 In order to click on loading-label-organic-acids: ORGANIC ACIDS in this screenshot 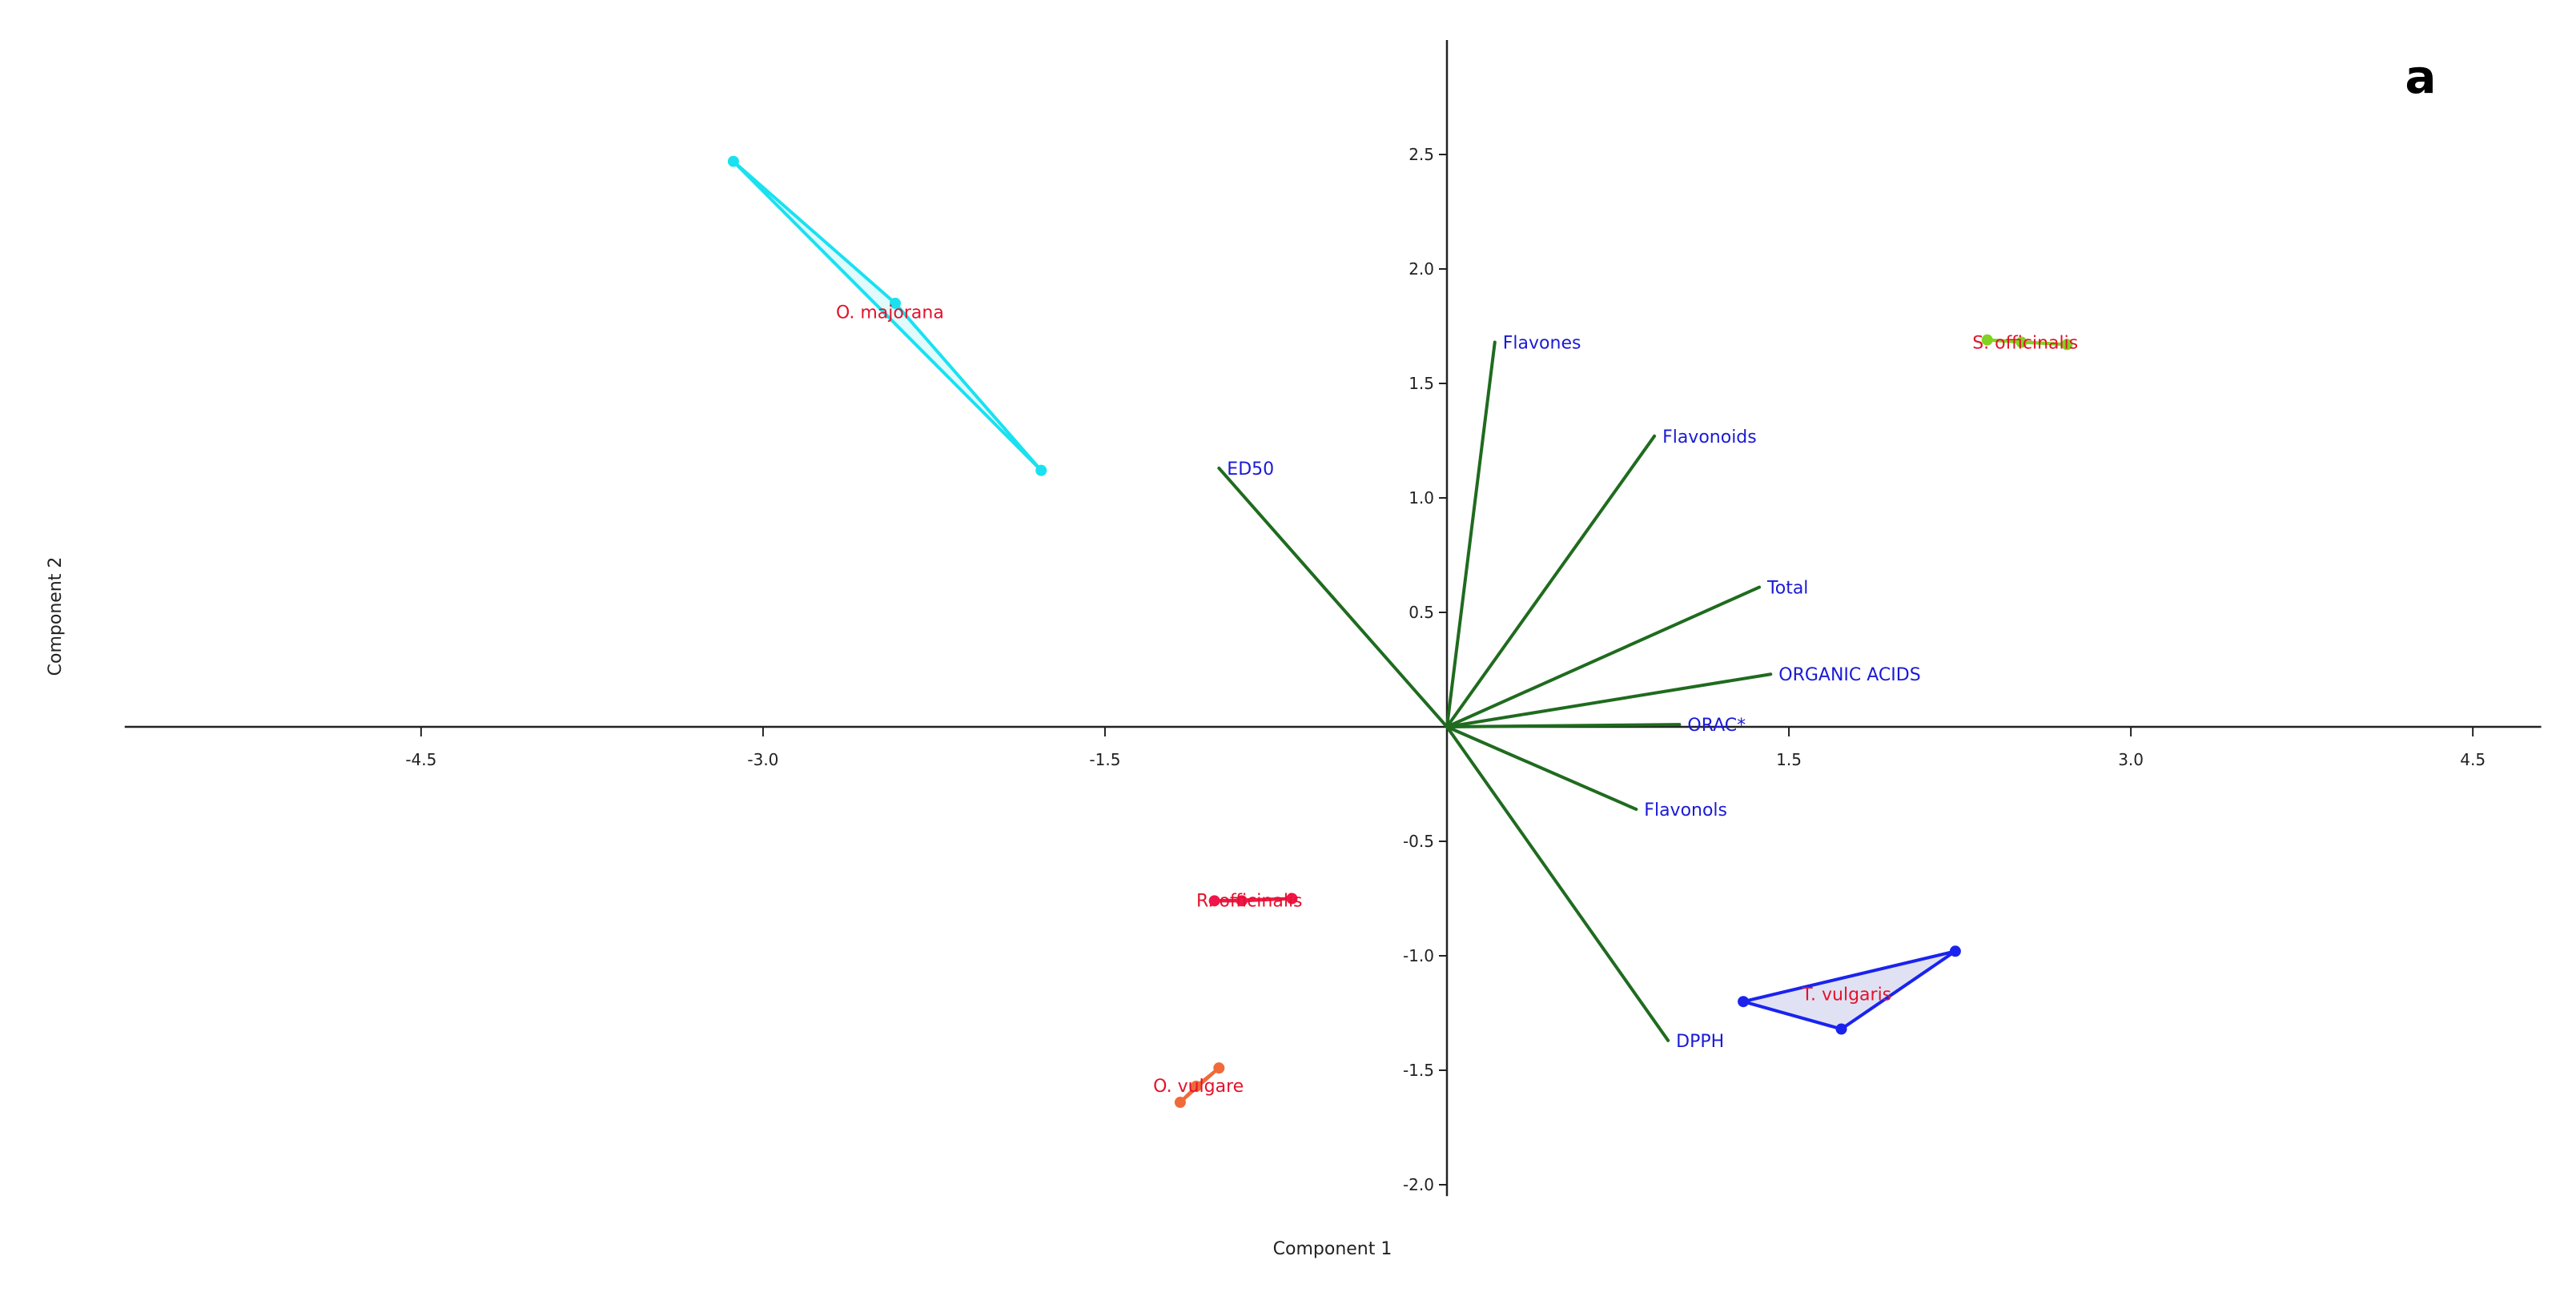, I will do `click(1849, 675)`.